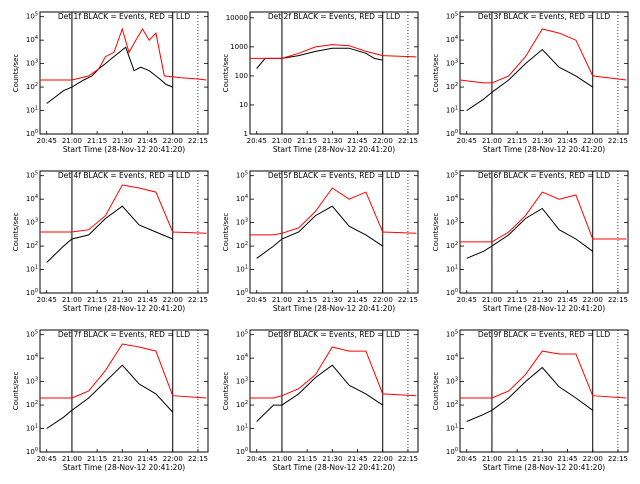 The height and width of the screenshot is (484, 640). I want to click on panel-title: Det 8f BLACK = Events, RED = LLD, so click(334, 334).